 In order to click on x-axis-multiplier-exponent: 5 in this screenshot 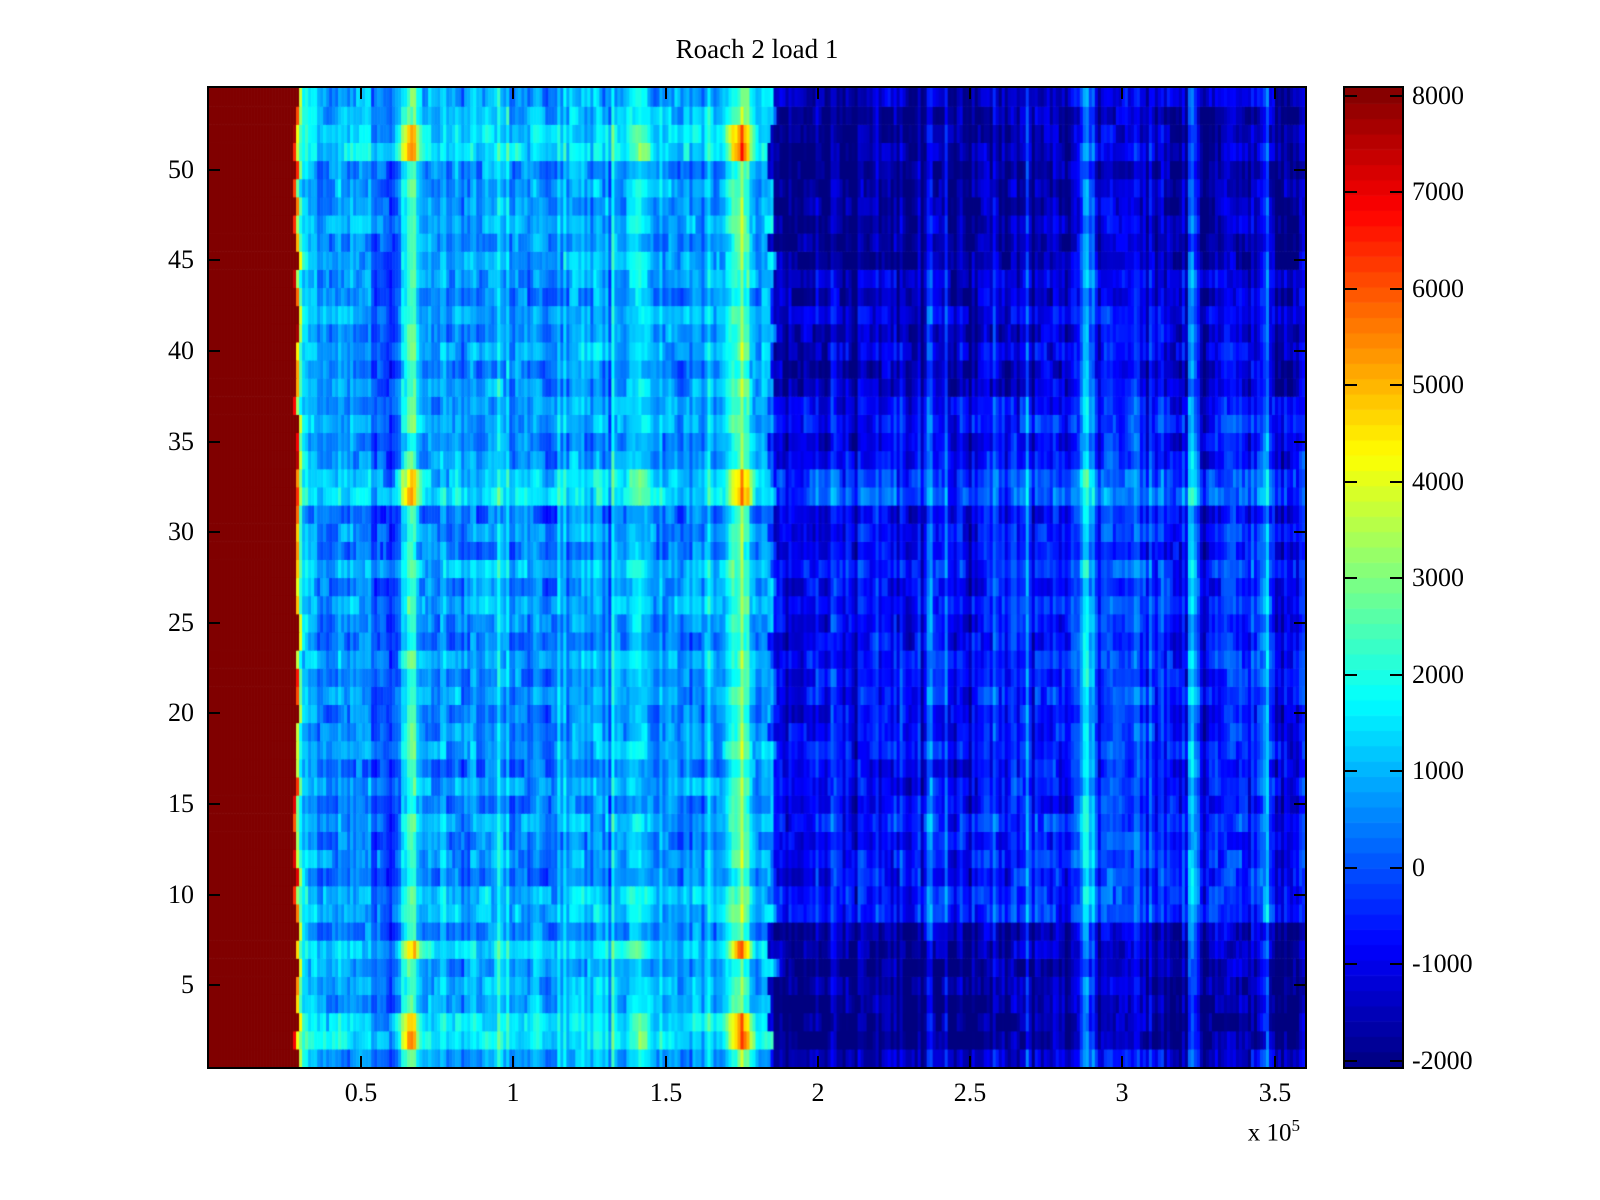, I will do `click(1296, 1125)`.